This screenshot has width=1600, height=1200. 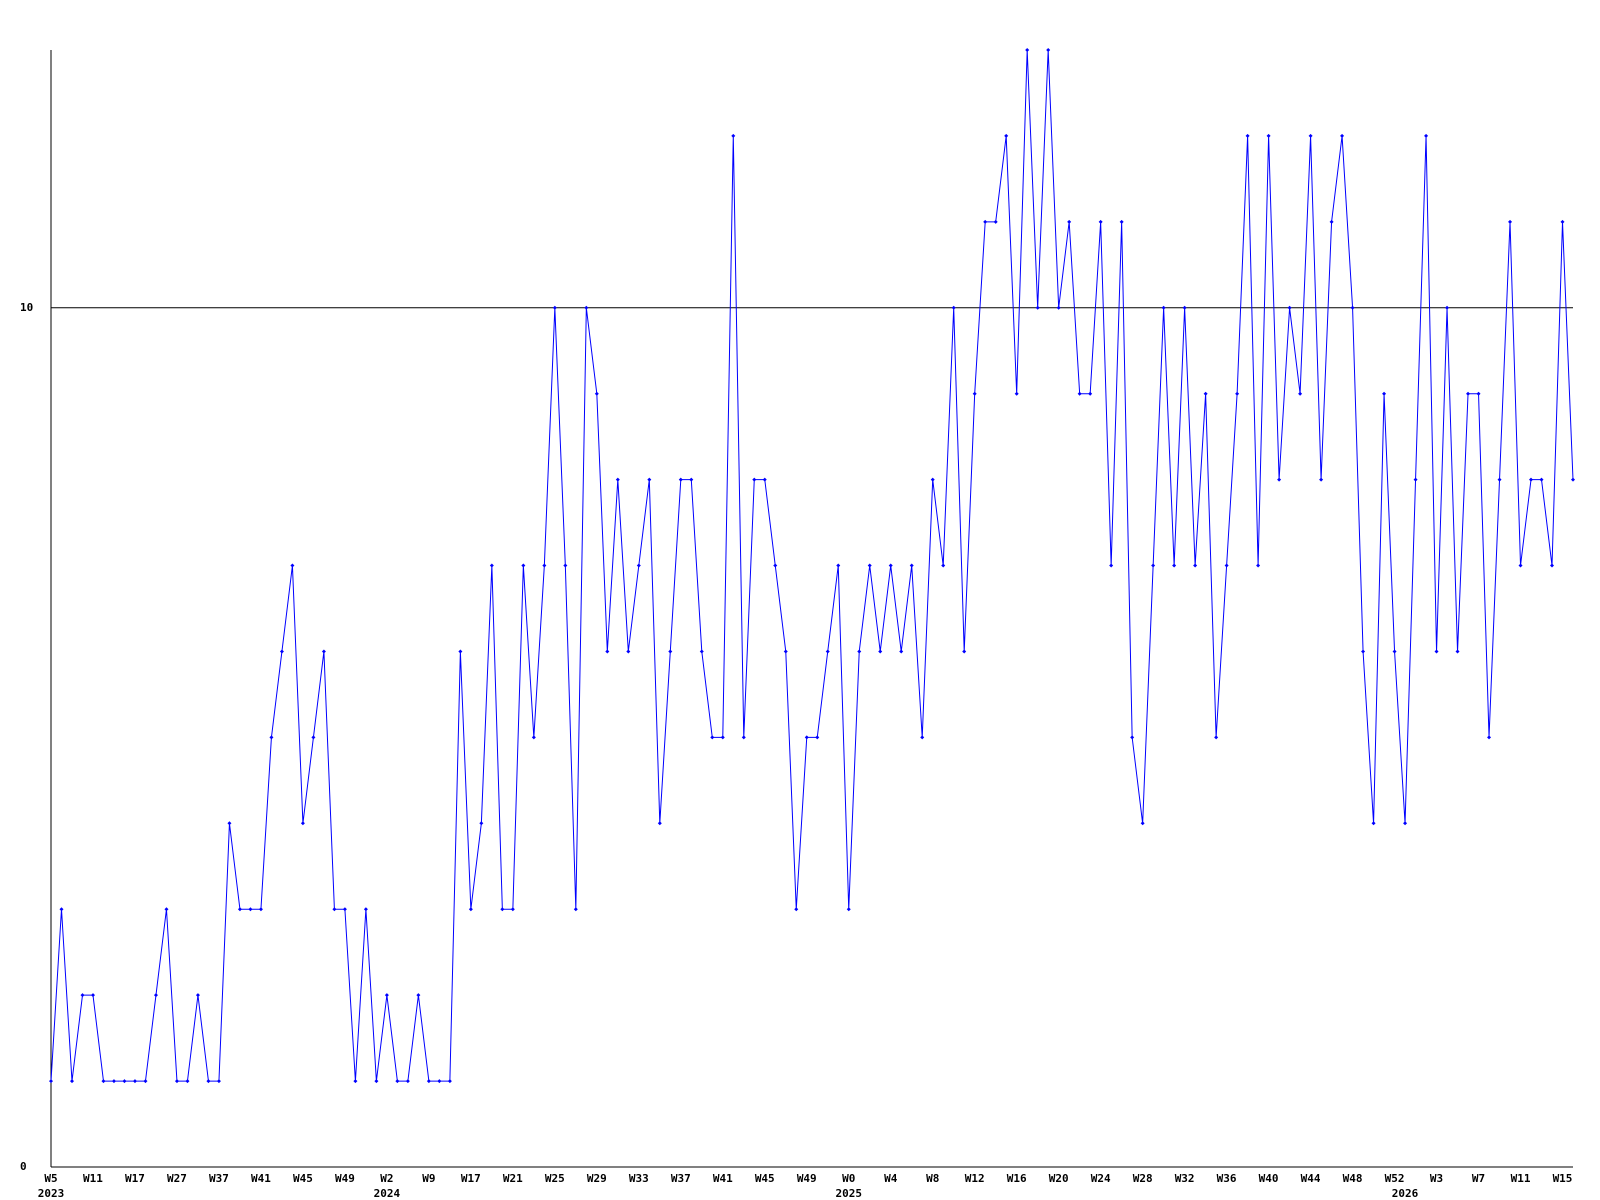 What do you see at coordinates (428, 1178) in the screenshot?
I see `x-tick-label: W9` at bounding box center [428, 1178].